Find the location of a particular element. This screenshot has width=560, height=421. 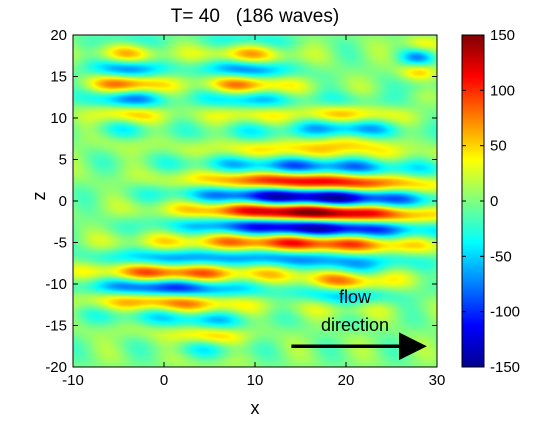

annotation-direction: direction is located at coordinates (355, 325).